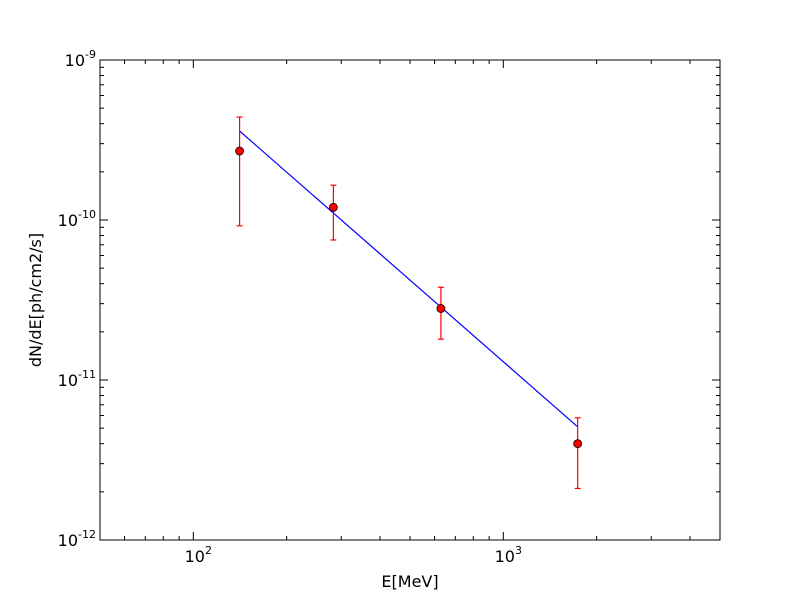 This screenshot has width=800, height=600. Describe the element at coordinates (77, 379) in the screenshot. I see `y-tick-label: 10-11` at that location.